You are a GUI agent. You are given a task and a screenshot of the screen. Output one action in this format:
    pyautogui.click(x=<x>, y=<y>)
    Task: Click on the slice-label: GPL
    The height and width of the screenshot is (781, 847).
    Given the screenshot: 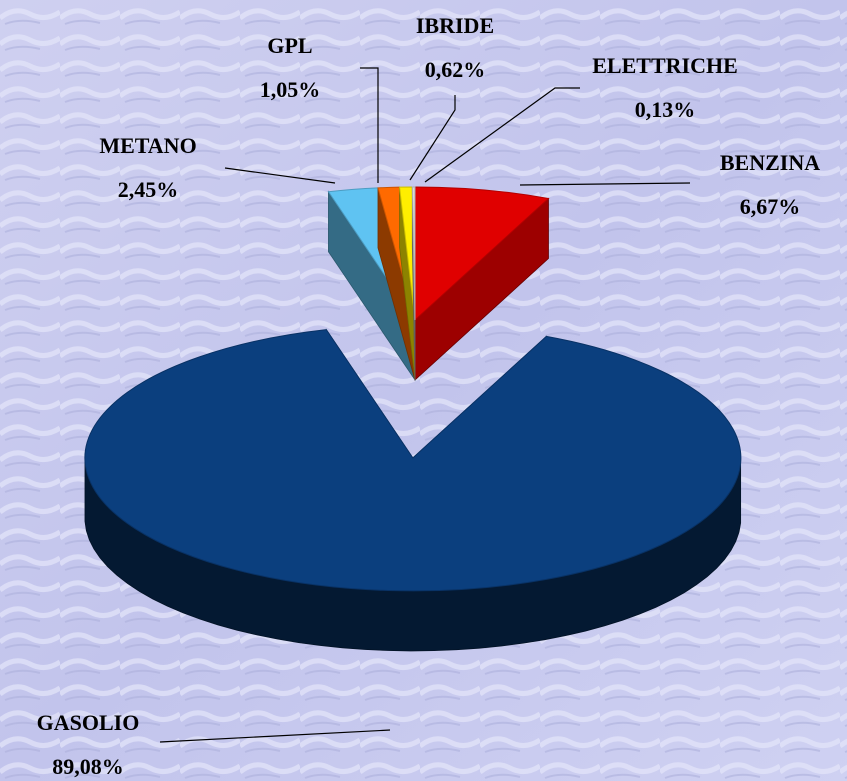 What is the action you would take?
    pyautogui.click(x=289, y=45)
    